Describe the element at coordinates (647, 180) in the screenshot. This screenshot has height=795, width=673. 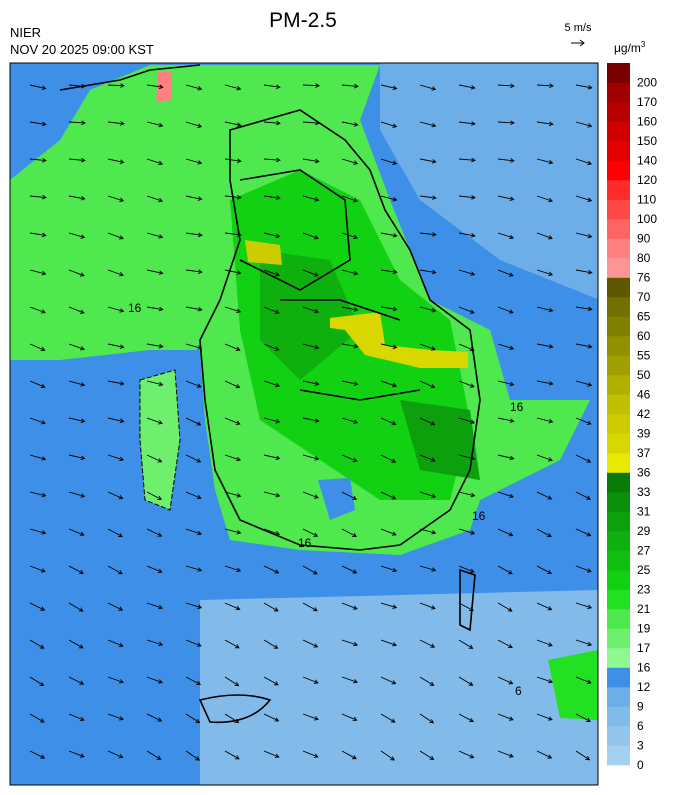
I see `colorbar-label: 120` at that location.